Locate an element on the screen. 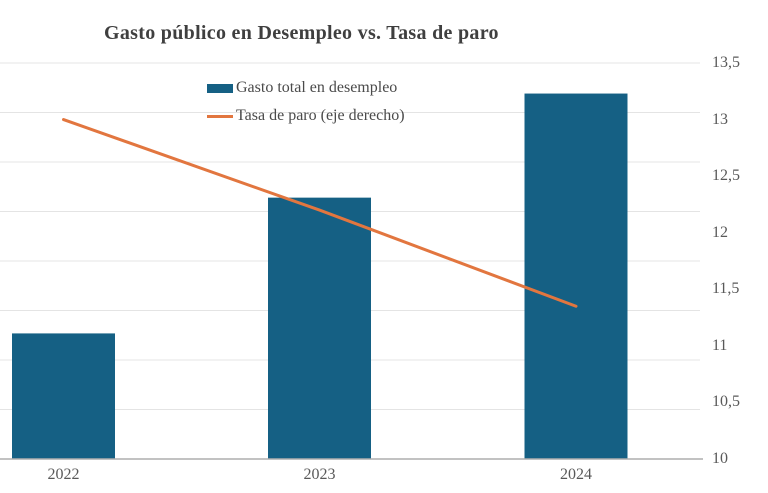 This screenshot has width=768, height=493. bar-swatch-icon is located at coordinates (220, 88).